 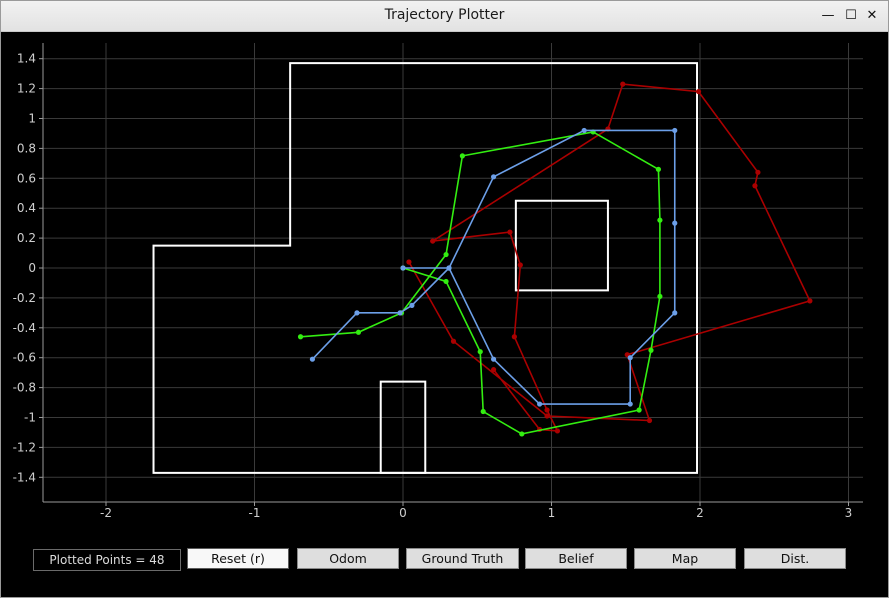 I want to click on y-tick-label: 0.8, so click(x=26, y=148).